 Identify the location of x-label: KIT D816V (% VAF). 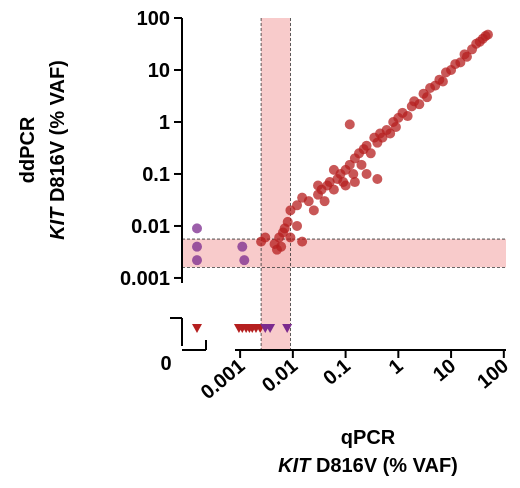
(368, 466).